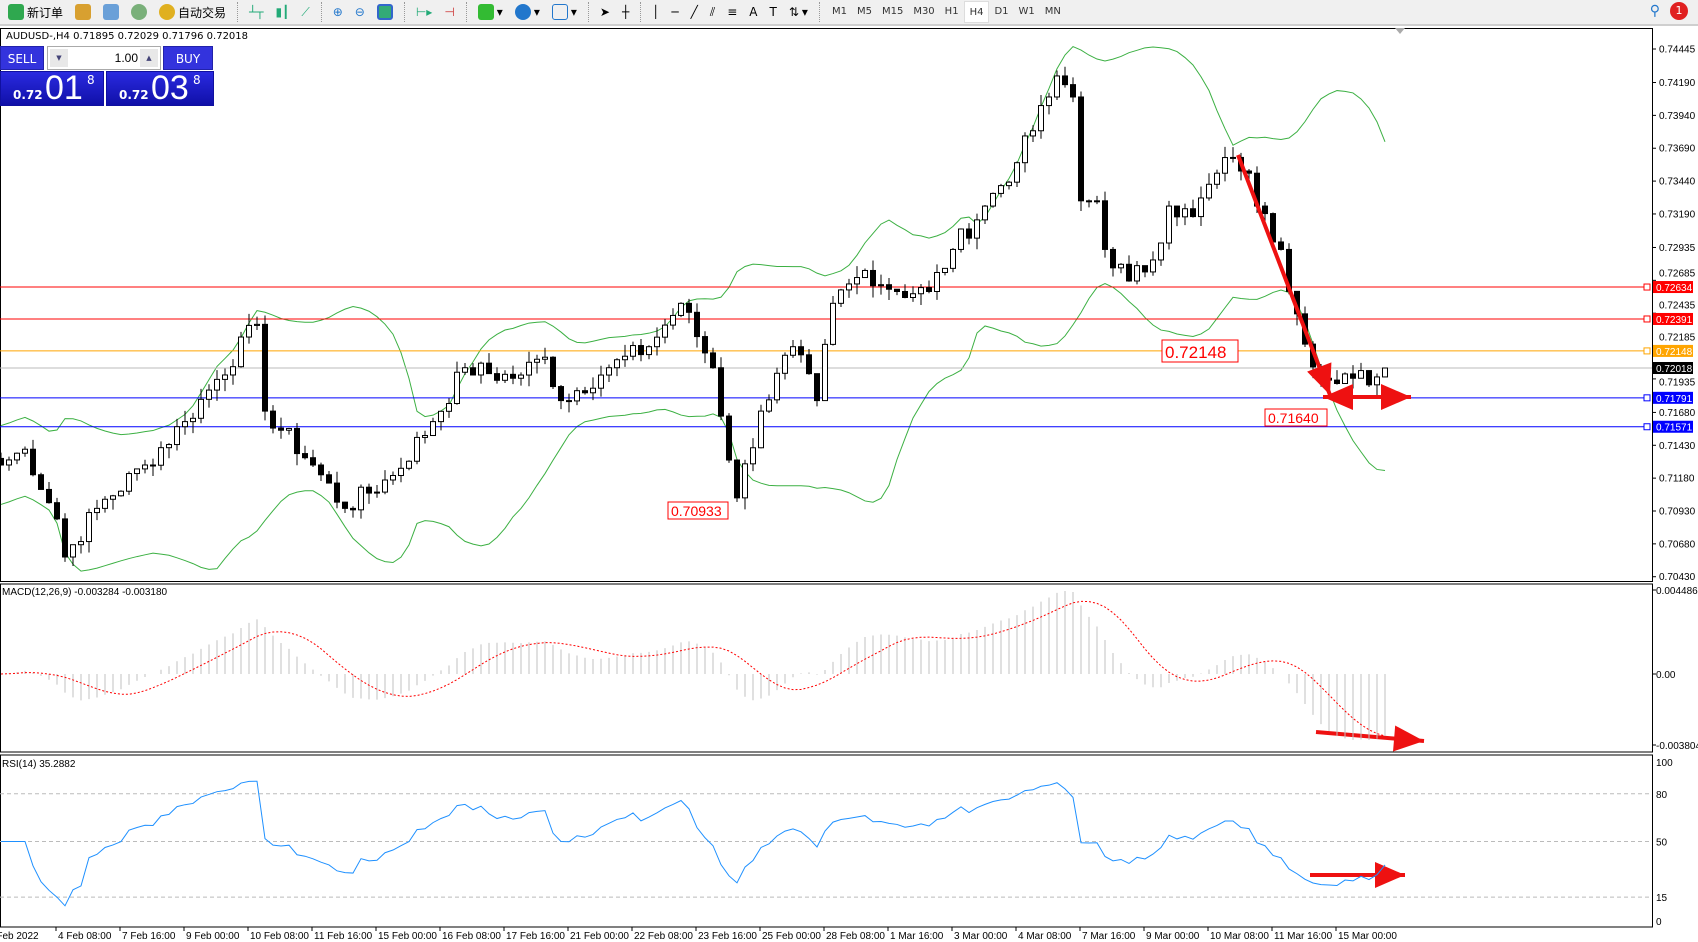 The image size is (1698, 942). What do you see at coordinates (385, 12) in the screenshot?
I see `tile-windows-button` at bounding box center [385, 12].